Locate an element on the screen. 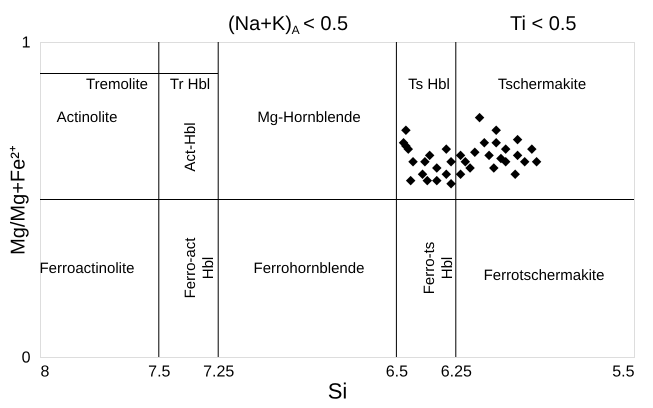  y-tick-label: 0 is located at coordinates (26, 358).